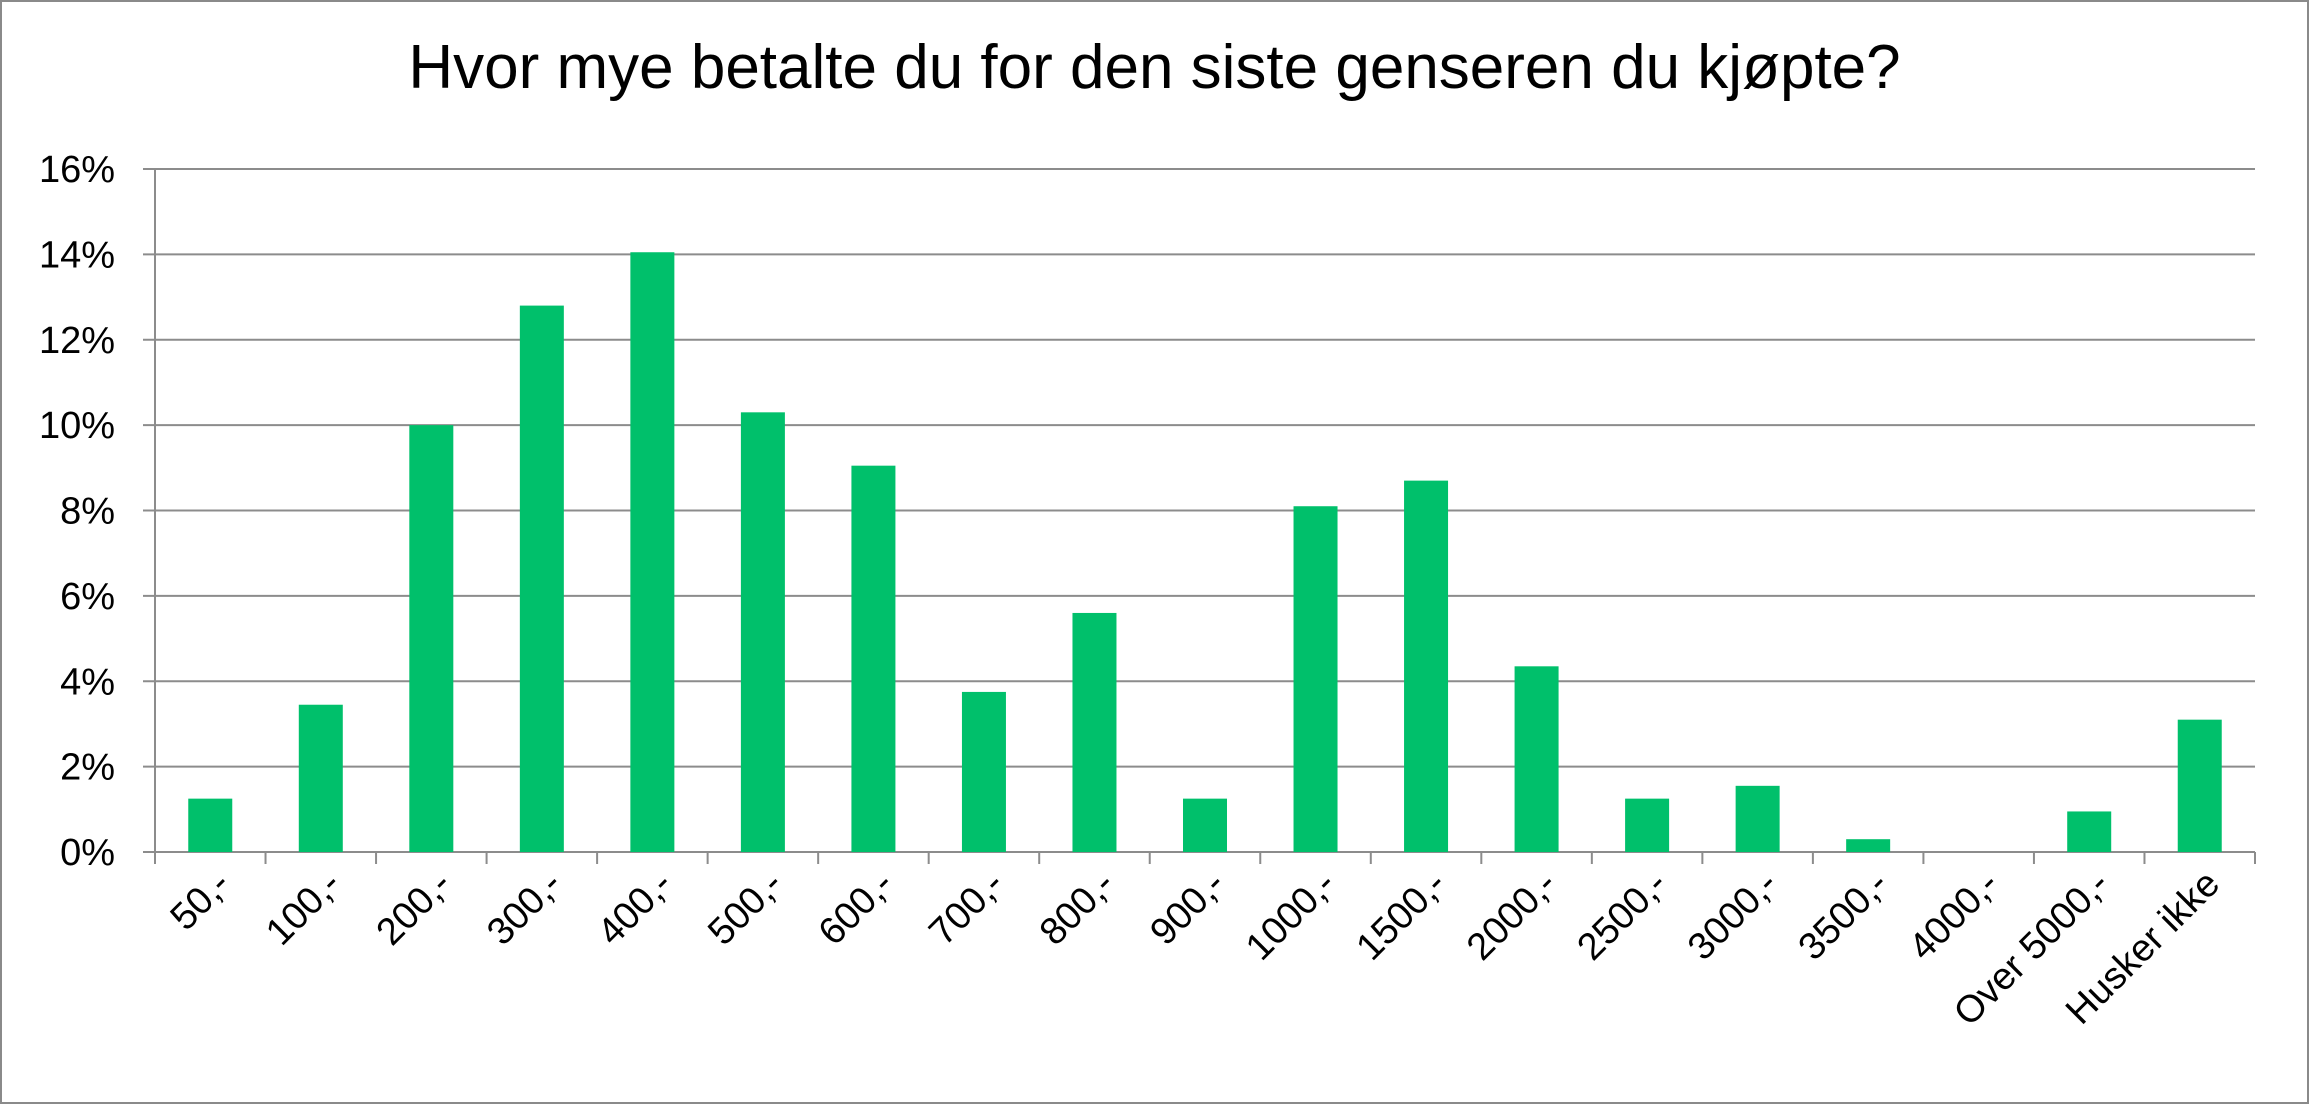 The height and width of the screenshot is (1104, 2309). Describe the element at coordinates (77, 255) in the screenshot. I see `y-tick-label: 14%` at that location.